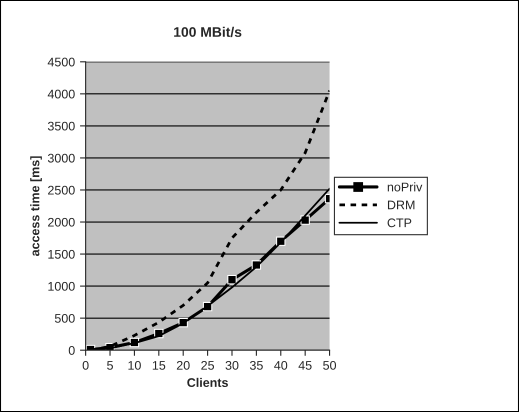 The width and height of the screenshot is (519, 412). What do you see at coordinates (61, 190) in the screenshot?
I see `y-tick-label: 2500` at bounding box center [61, 190].